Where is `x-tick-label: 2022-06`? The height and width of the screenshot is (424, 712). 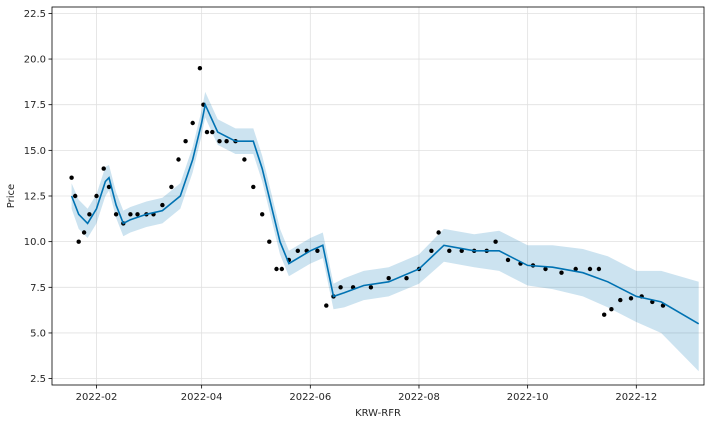 x-tick-label: 2022-06 is located at coordinates (310, 397).